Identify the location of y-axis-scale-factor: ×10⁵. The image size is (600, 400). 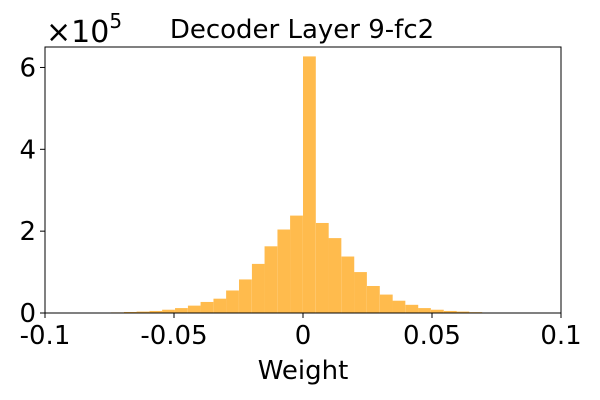
(84, 29).